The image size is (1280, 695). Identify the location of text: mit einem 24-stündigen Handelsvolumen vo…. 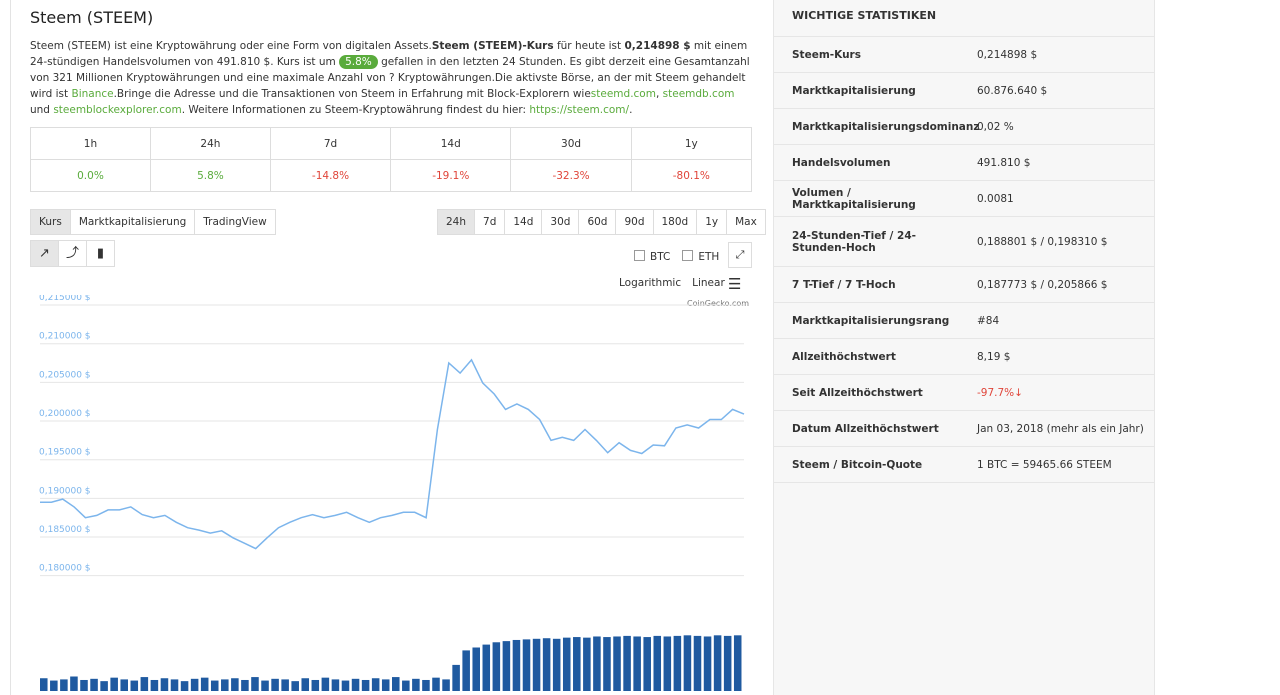
(389, 54).